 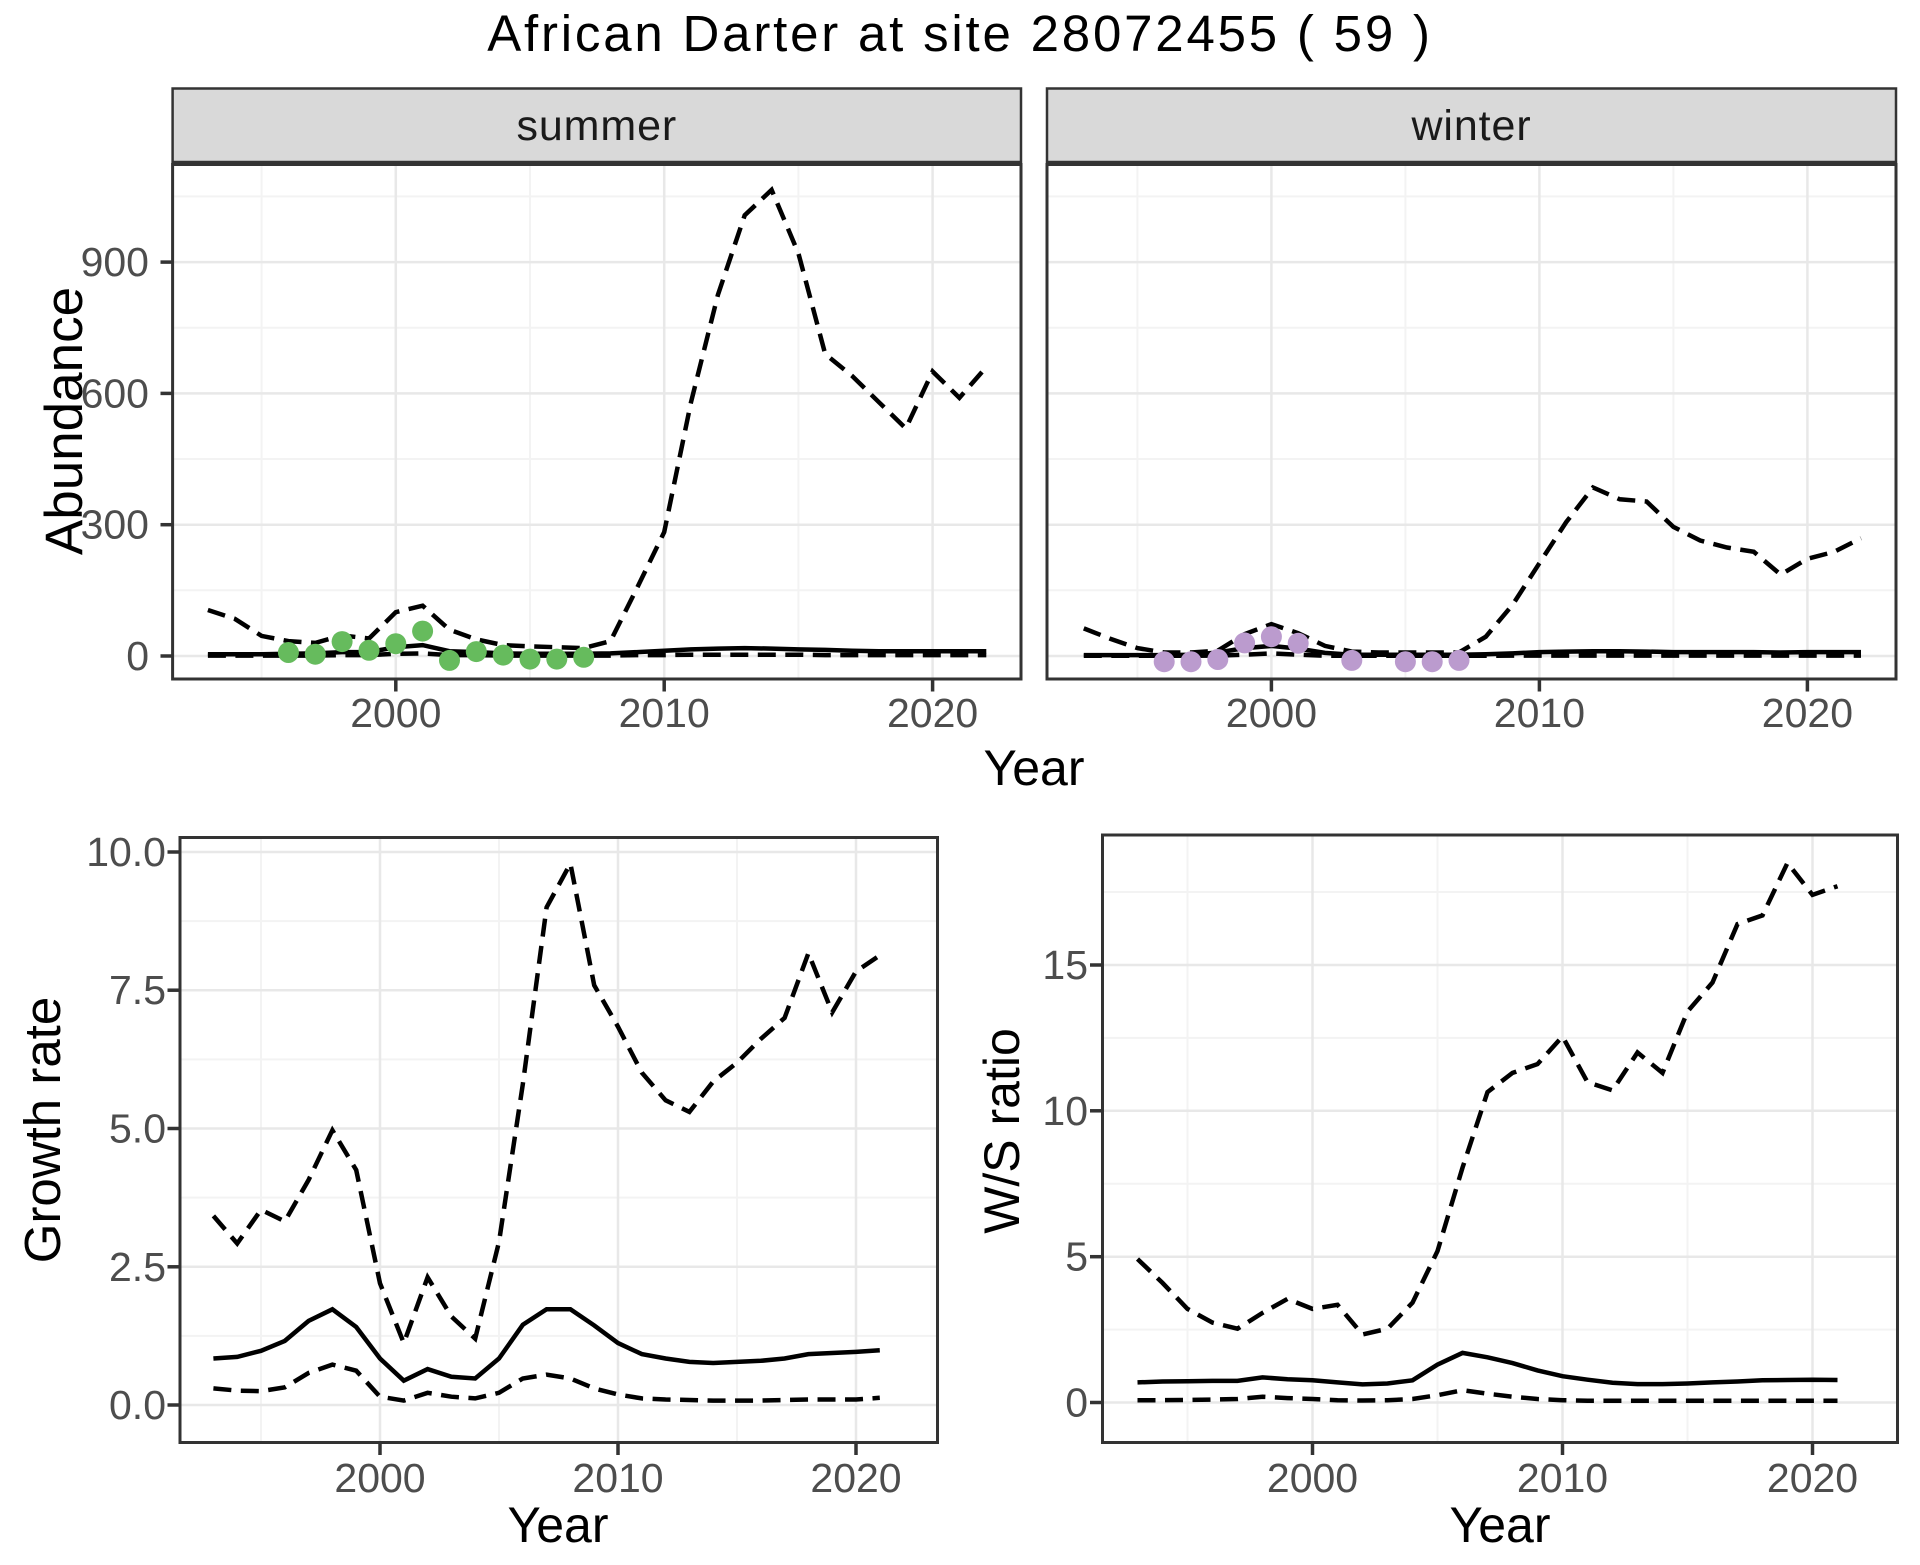 I want to click on svg-text: Growth rate, so click(x=42, y=1130).